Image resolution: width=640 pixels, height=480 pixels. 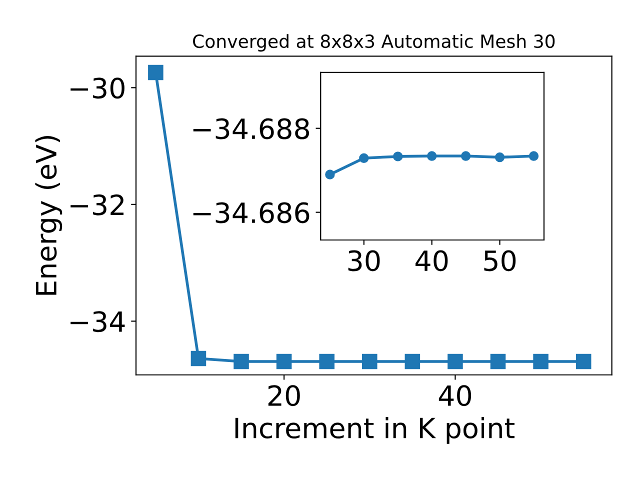 What do you see at coordinates (284, 395) in the screenshot?
I see `x-tick-label: 20` at bounding box center [284, 395].